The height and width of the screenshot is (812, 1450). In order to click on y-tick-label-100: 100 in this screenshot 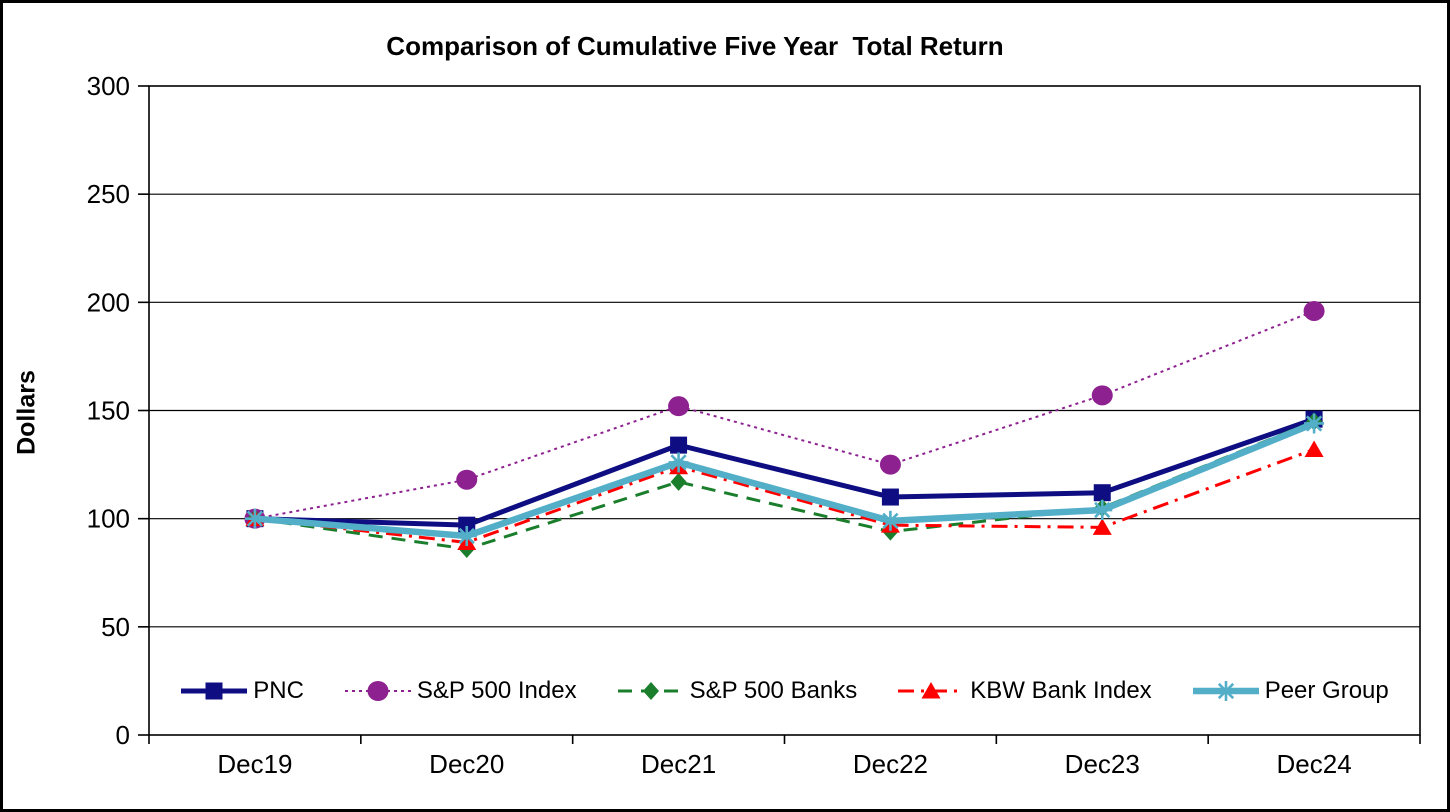, I will do `click(108, 519)`.